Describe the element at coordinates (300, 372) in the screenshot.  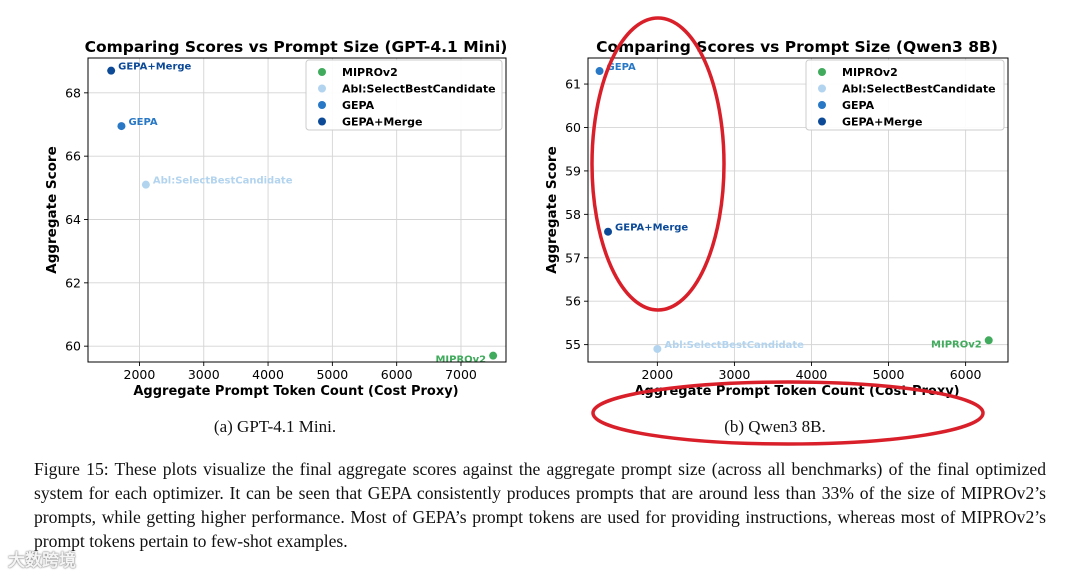
I see `x-tick-labels: 2000 3000 4000 5000 6000 7000` at that location.